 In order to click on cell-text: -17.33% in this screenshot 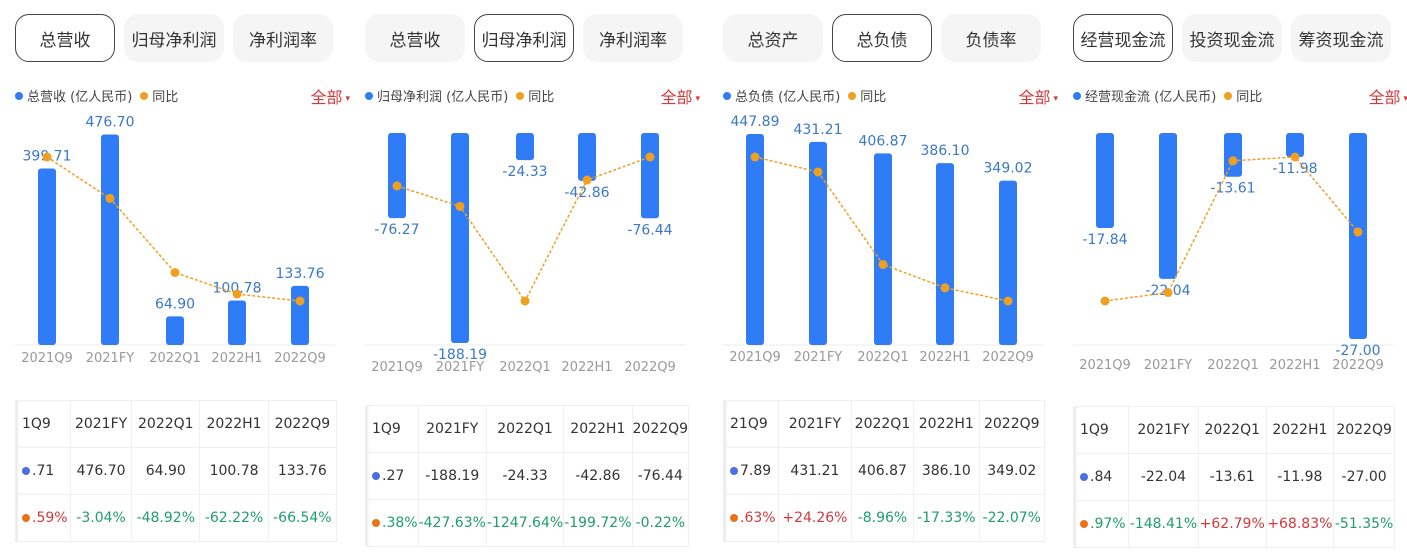, I will do `click(946, 518)`.